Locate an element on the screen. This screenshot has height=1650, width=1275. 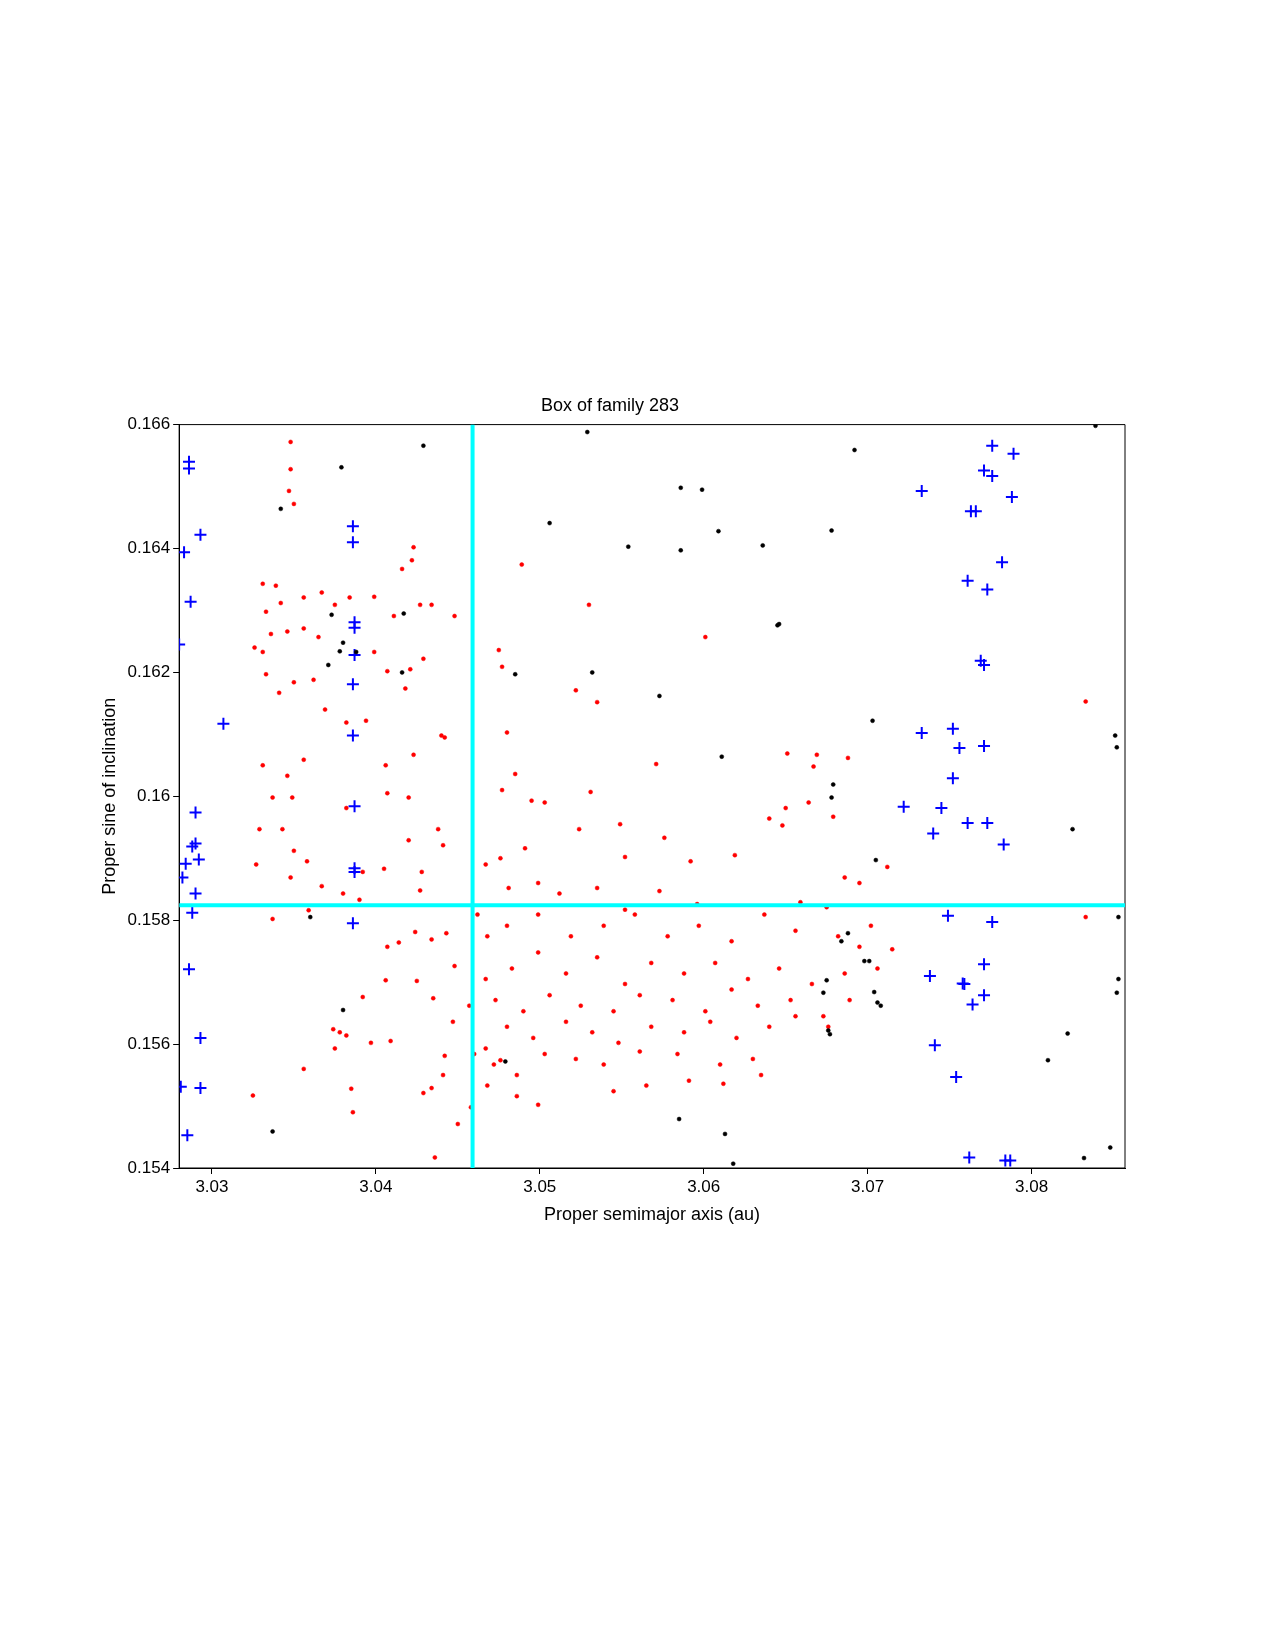
x-tick-label: 3.03 is located at coordinates (212, 1186).